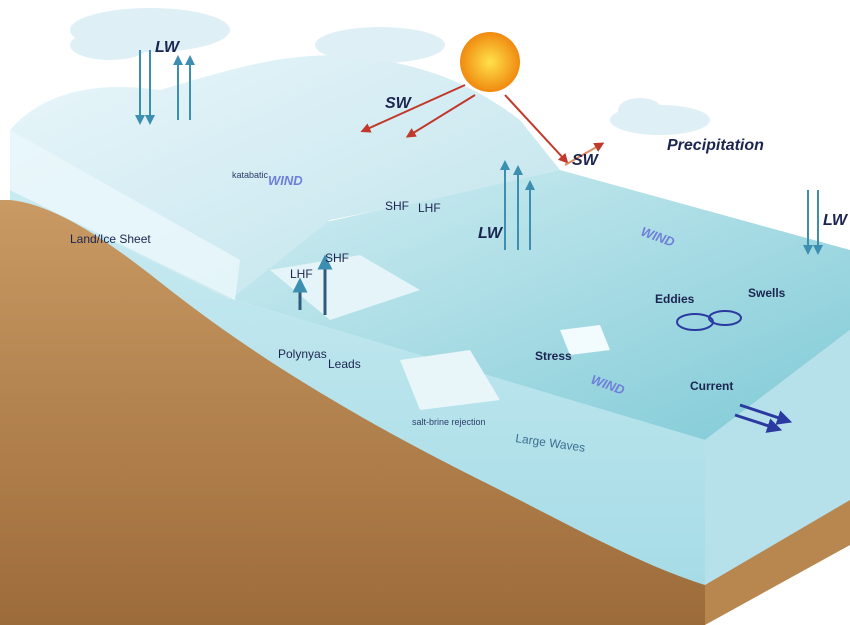  What do you see at coordinates (449, 422) in the screenshot?
I see `label: salt-brine rejection` at bounding box center [449, 422].